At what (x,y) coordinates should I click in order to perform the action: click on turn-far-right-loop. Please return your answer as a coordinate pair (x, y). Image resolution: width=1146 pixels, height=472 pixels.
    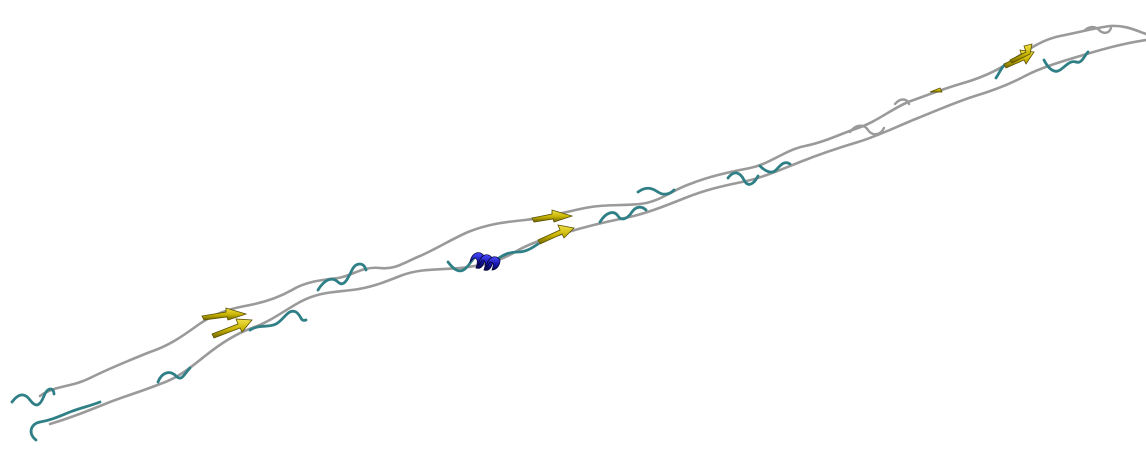
    Looking at the image, I should click on (1066, 61).